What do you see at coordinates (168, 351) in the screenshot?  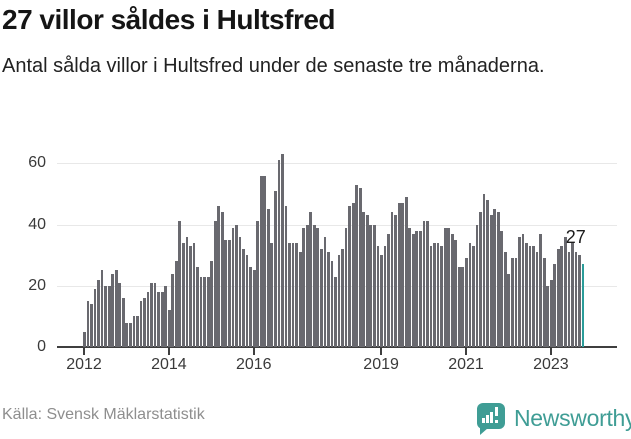 I see `x-tick-2014` at bounding box center [168, 351].